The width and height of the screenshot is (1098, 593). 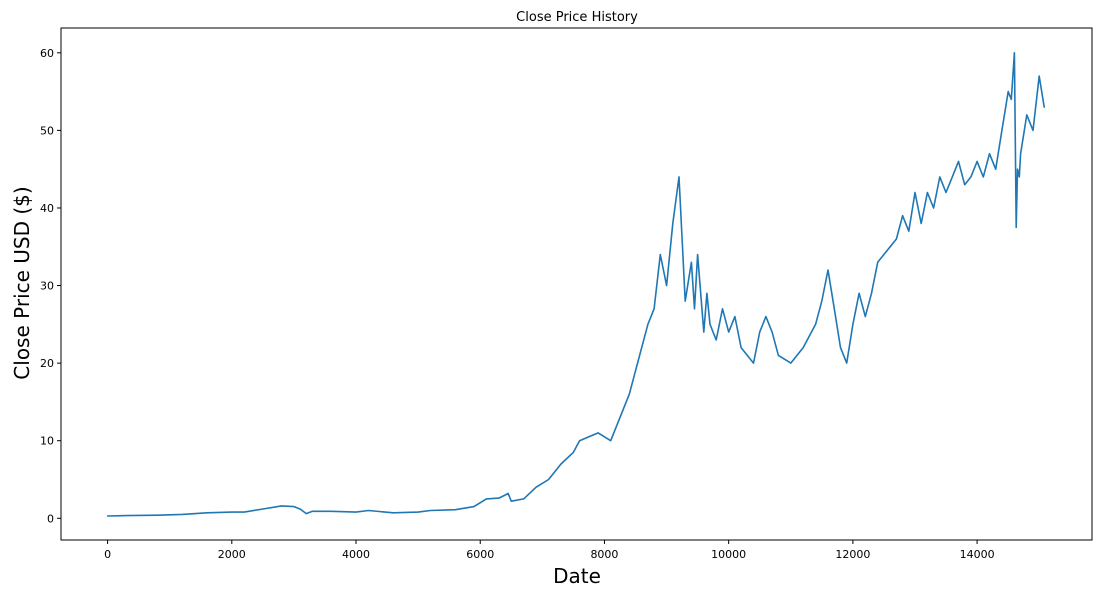 I want to click on x-tick-label: 2000, so click(x=232, y=554).